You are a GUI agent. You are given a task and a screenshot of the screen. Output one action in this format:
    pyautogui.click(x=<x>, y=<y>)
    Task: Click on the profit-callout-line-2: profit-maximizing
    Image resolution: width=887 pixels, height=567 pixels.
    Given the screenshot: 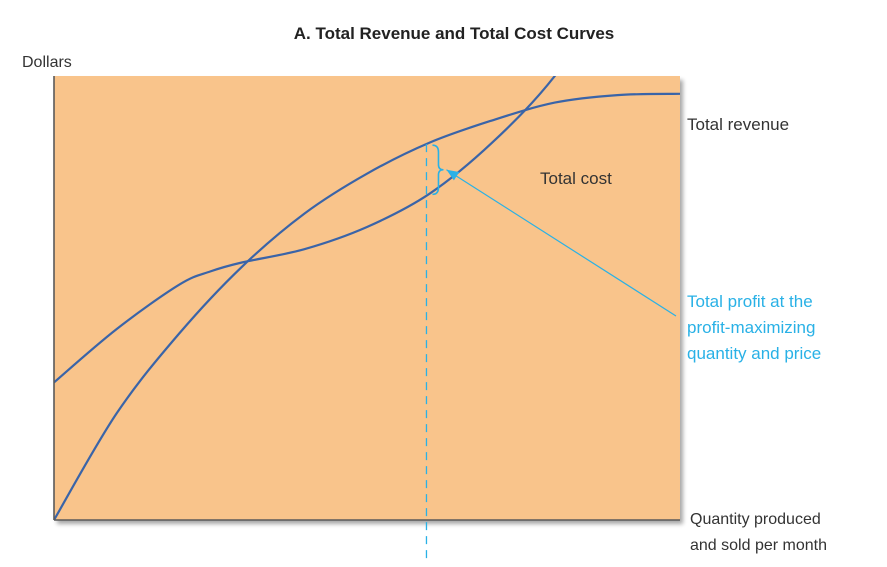 What is the action you would take?
    pyautogui.click(x=751, y=327)
    